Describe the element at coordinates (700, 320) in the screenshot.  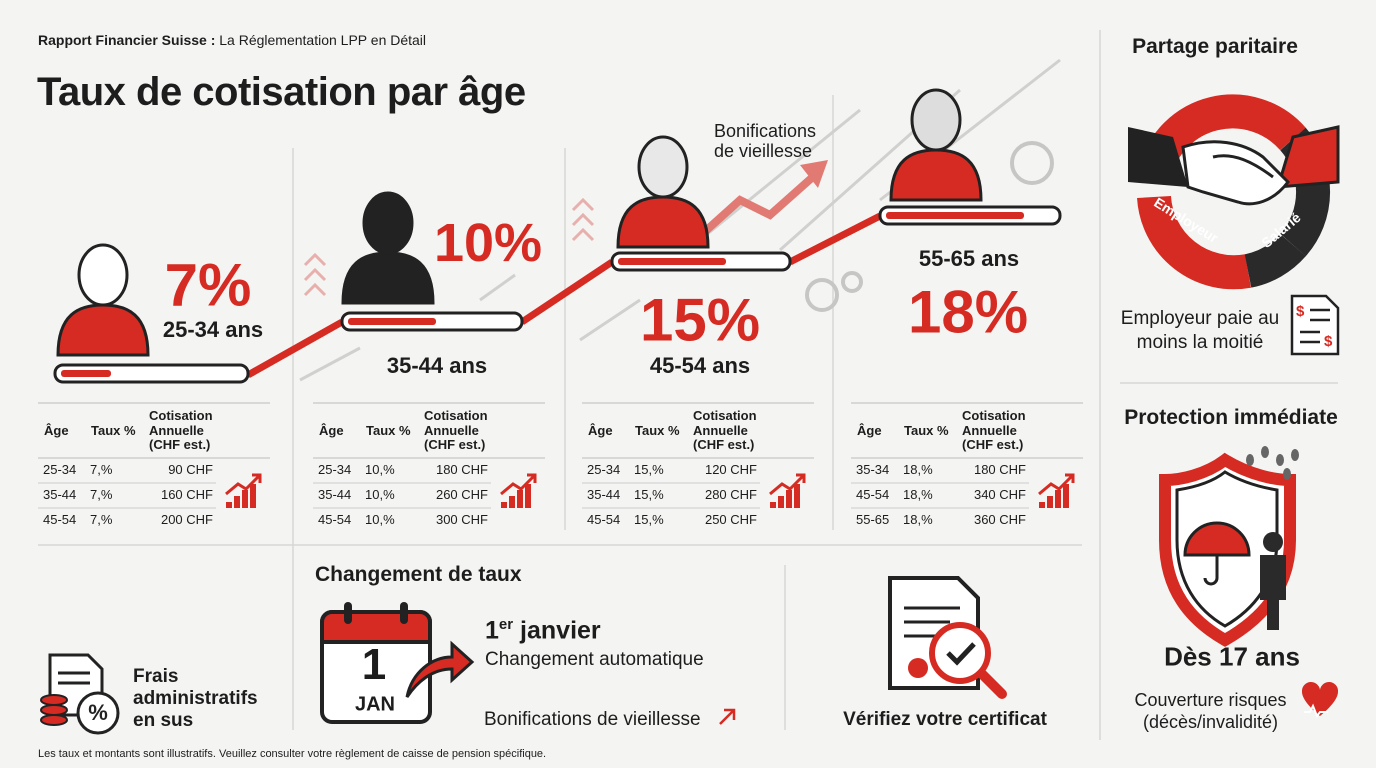
I see `rate: 15%` at that location.